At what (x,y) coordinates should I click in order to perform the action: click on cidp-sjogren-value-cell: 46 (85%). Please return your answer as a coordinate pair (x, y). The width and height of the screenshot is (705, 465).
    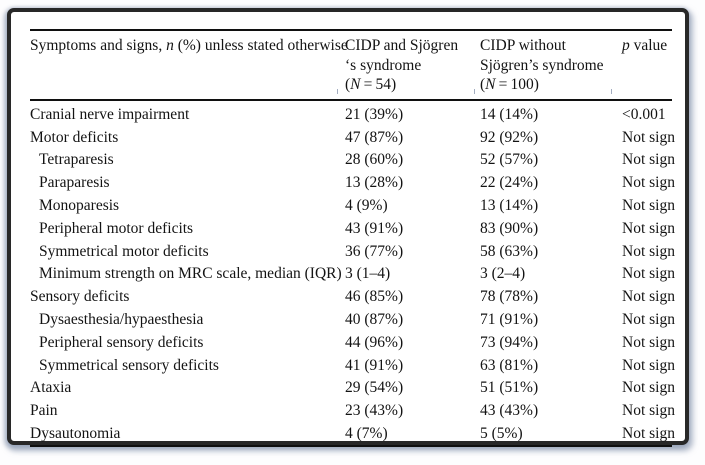
    Looking at the image, I should click on (374, 297).